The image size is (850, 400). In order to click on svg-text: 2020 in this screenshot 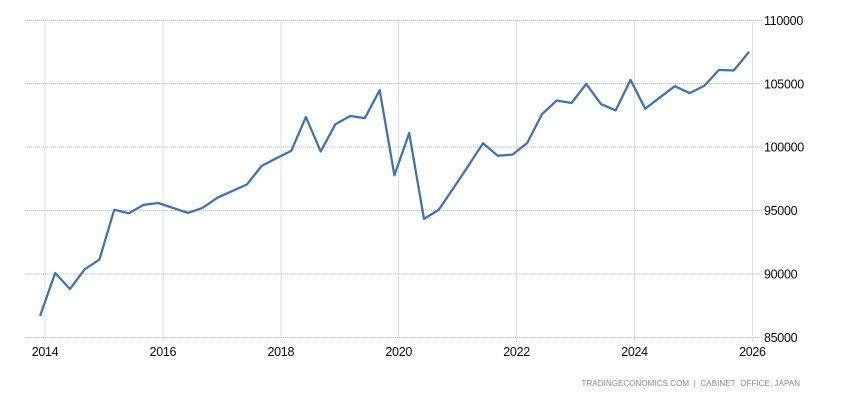, I will do `click(398, 352)`.